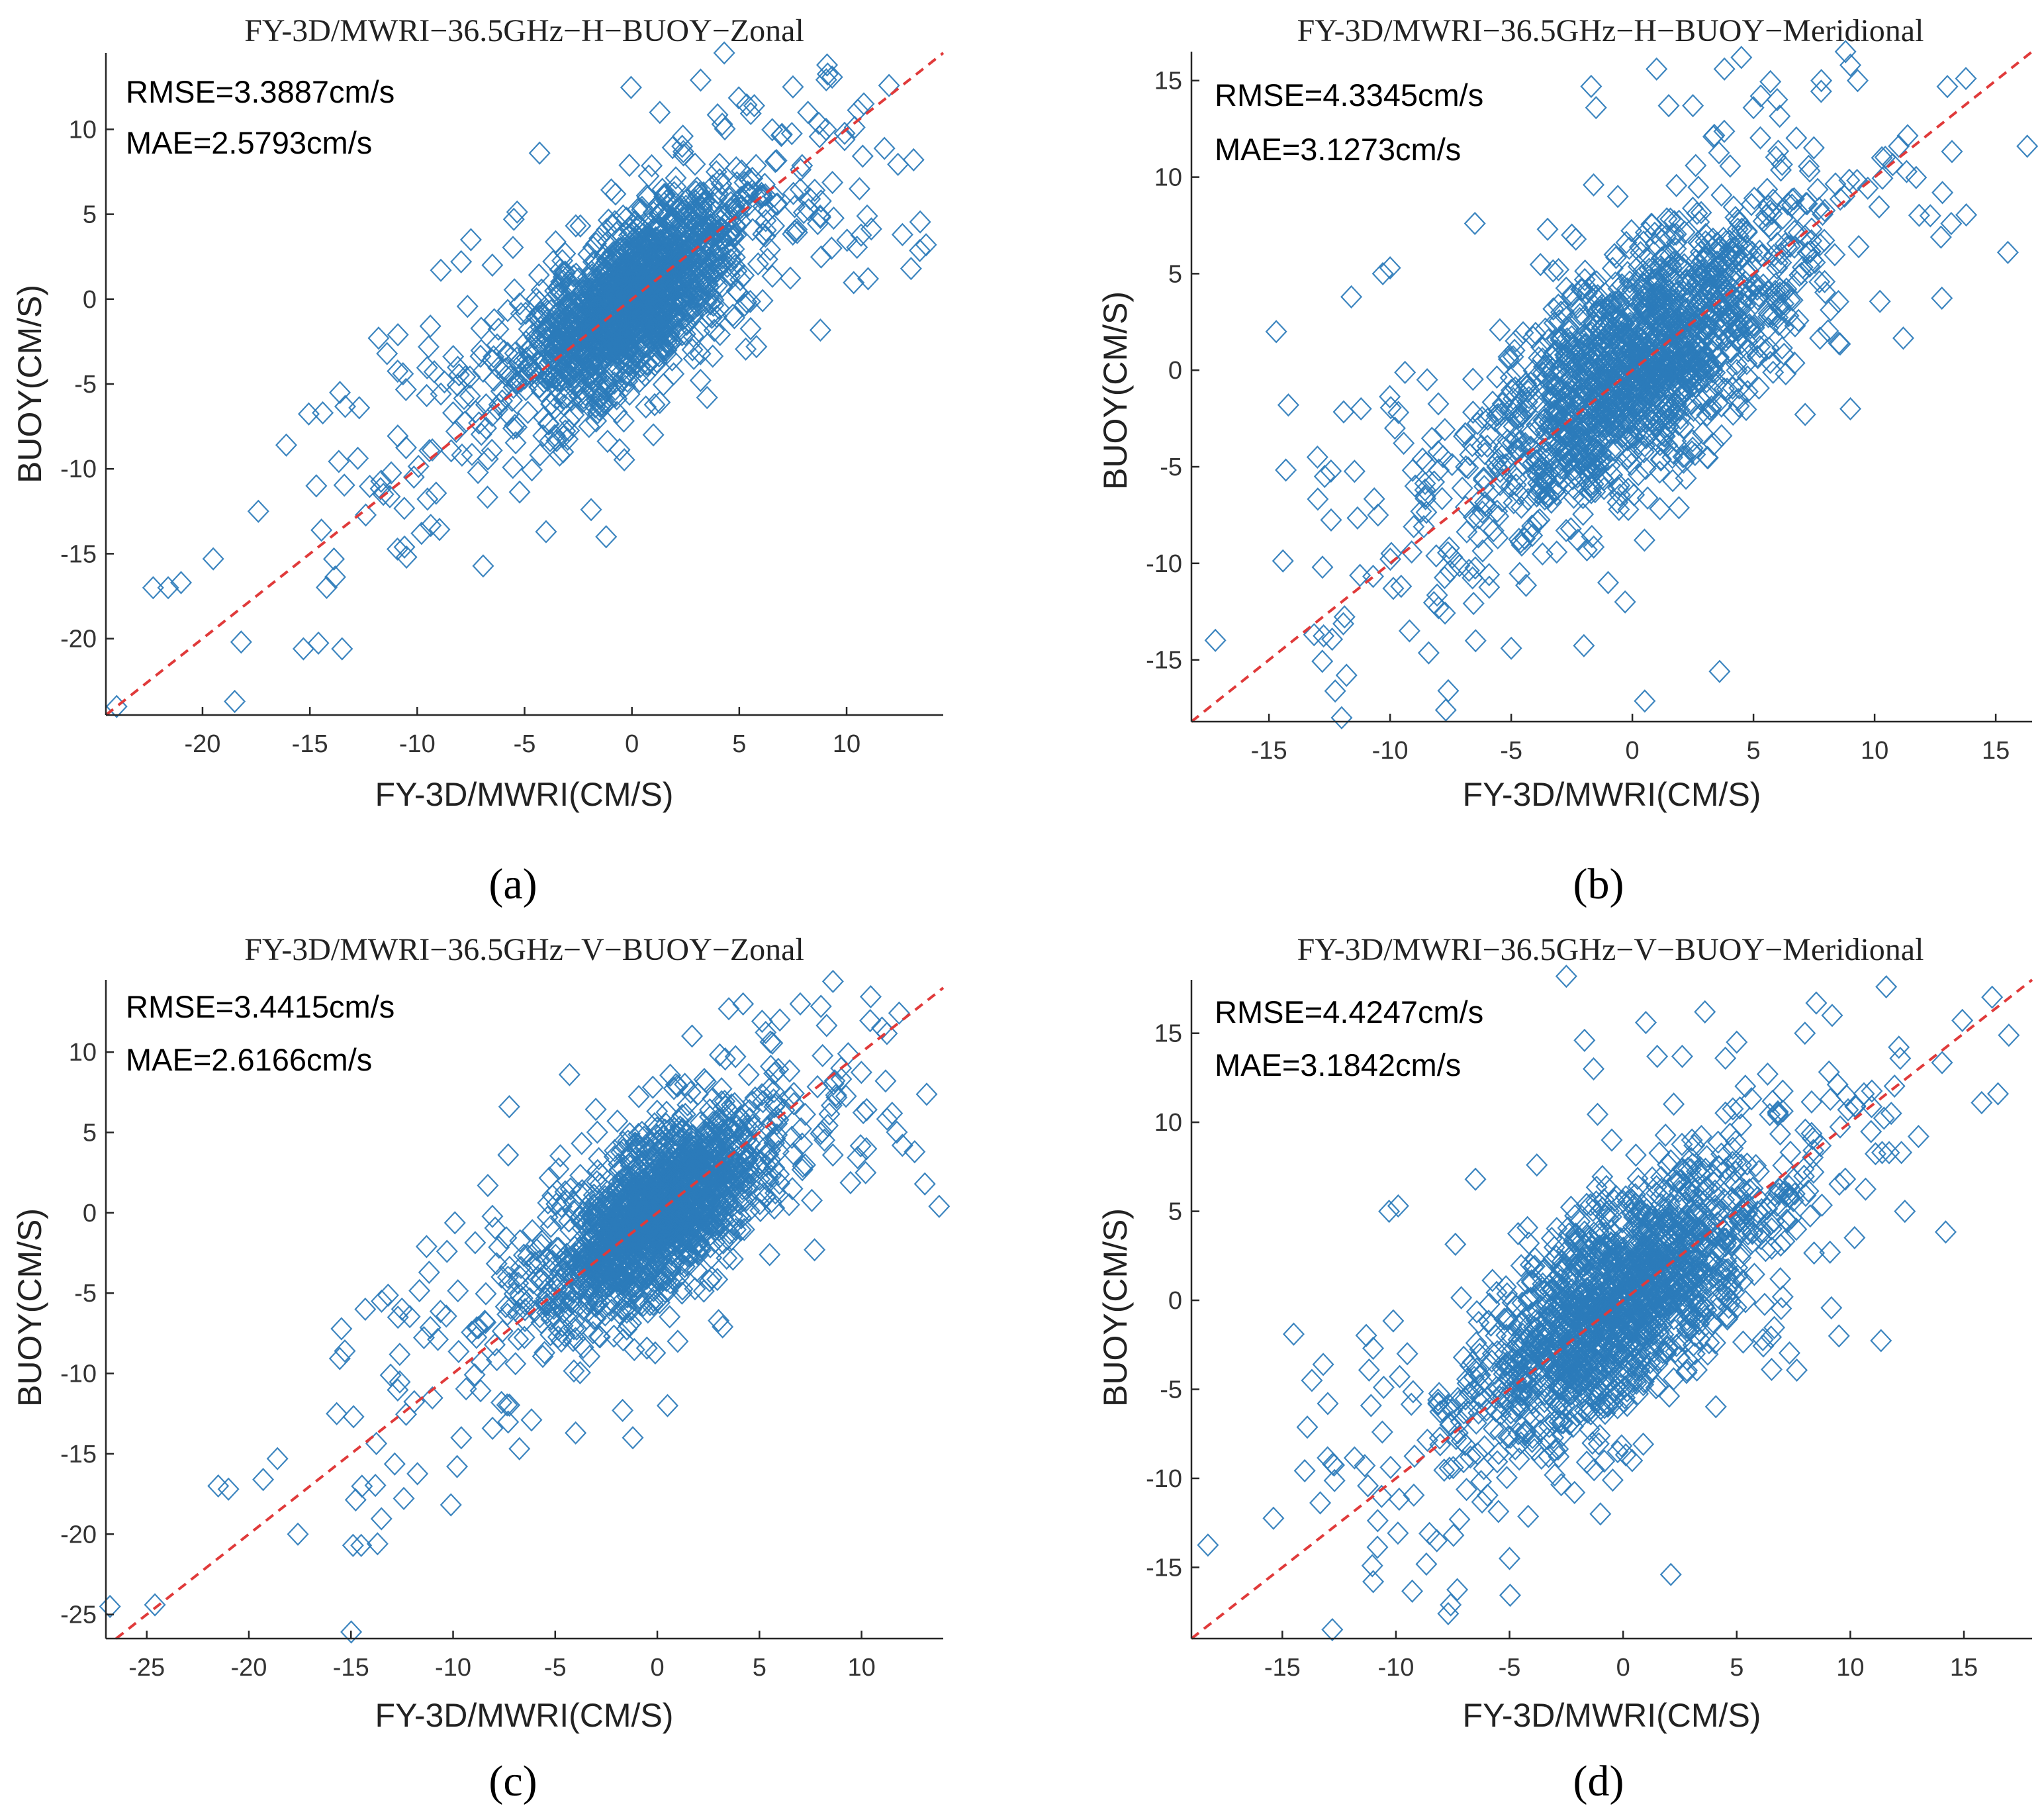 This screenshot has width=2044, height=1818. What do you see at coordinates (1598, 884) in the screenshot?
I see `panel-label-b: (b)` at bounding box center [1598, 884].